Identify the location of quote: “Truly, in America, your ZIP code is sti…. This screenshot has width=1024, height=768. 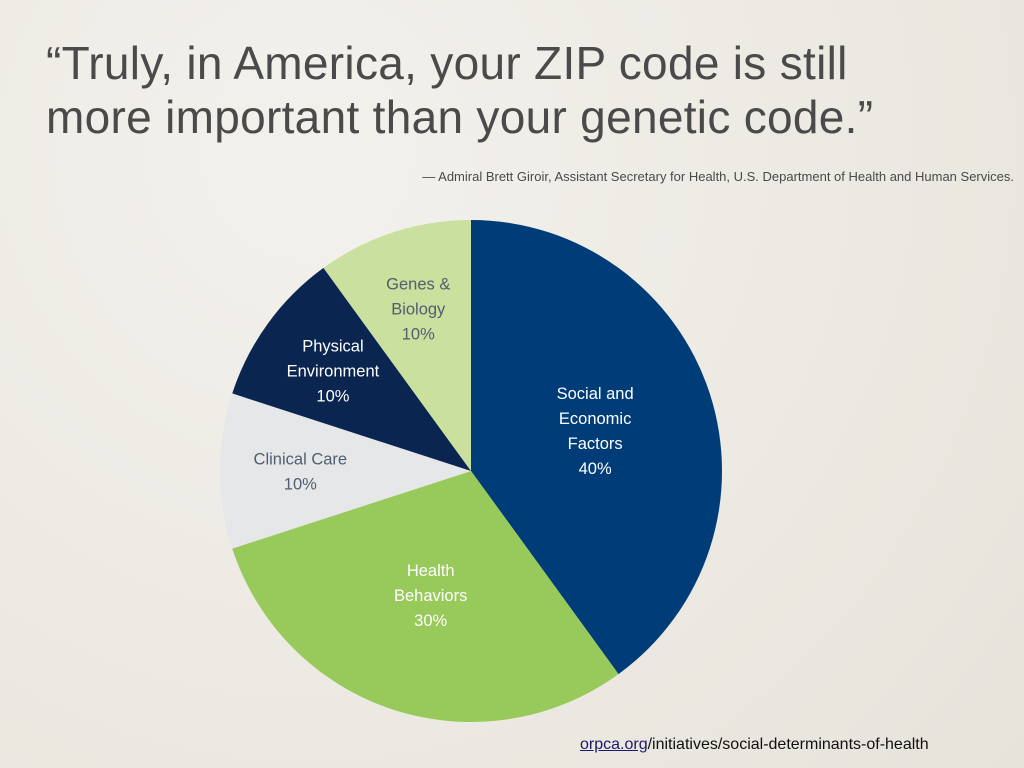
(526, 90).